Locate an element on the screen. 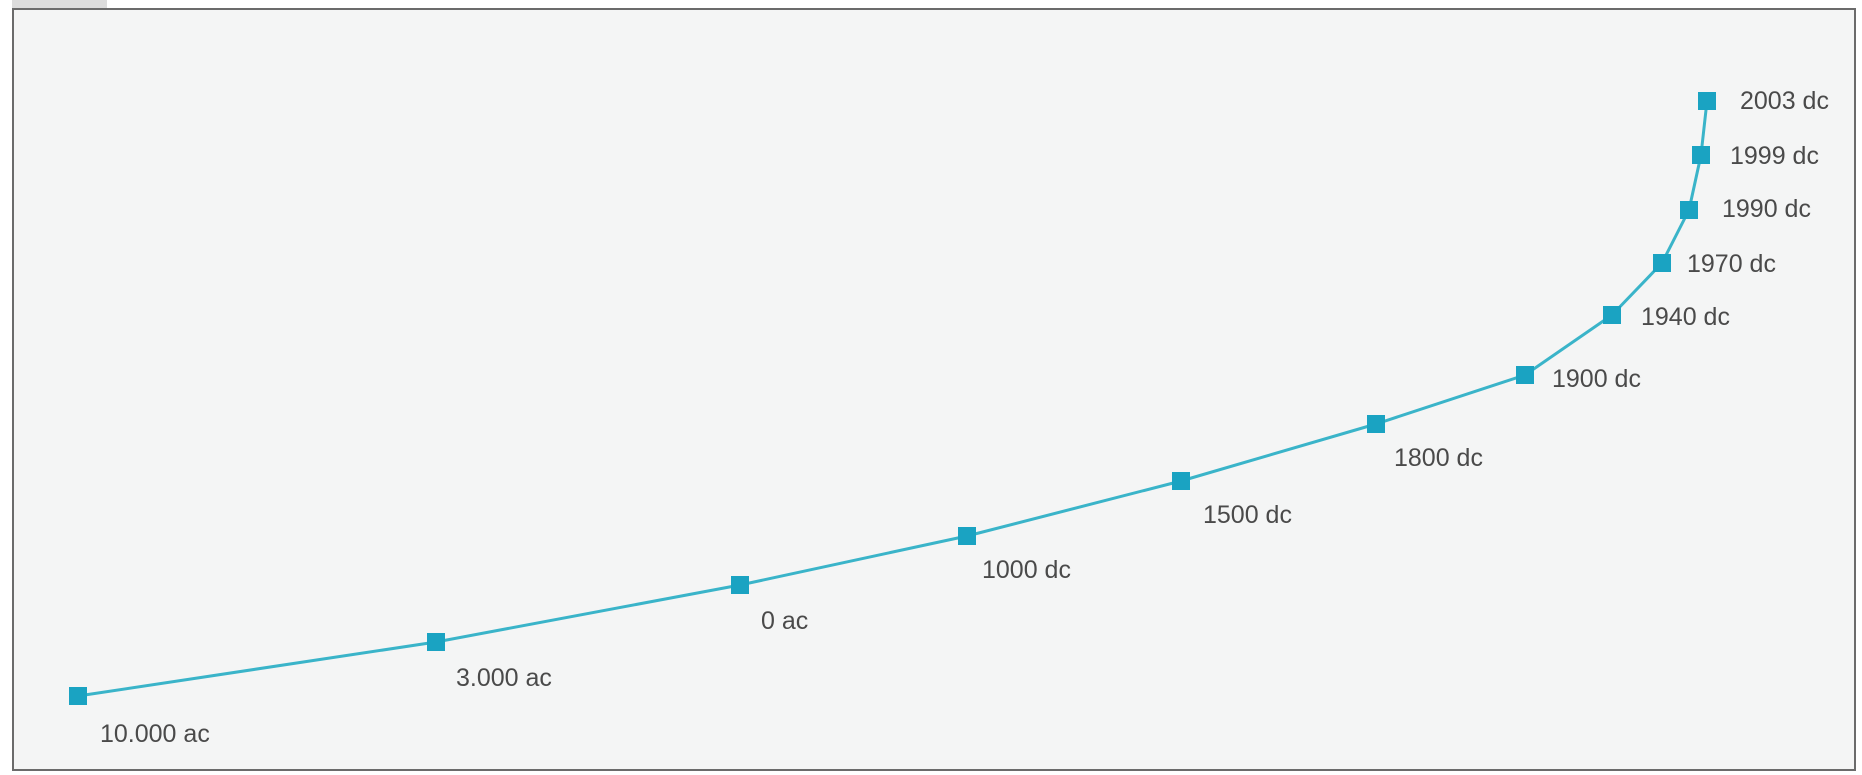 The height and width of the screenshot is (775, 1862). data-point-label: 1000 dc is located at coordinates (1026, 570).